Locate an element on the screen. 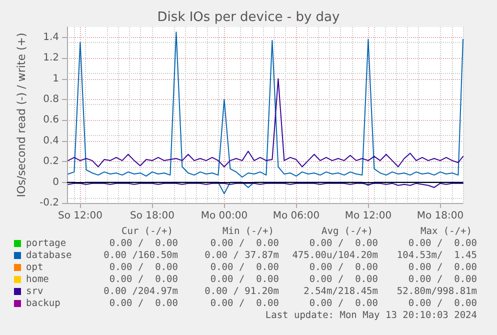 This screenshot has height=335, width=497. y-tick-label: 0 is located at coordinates (55, 182).